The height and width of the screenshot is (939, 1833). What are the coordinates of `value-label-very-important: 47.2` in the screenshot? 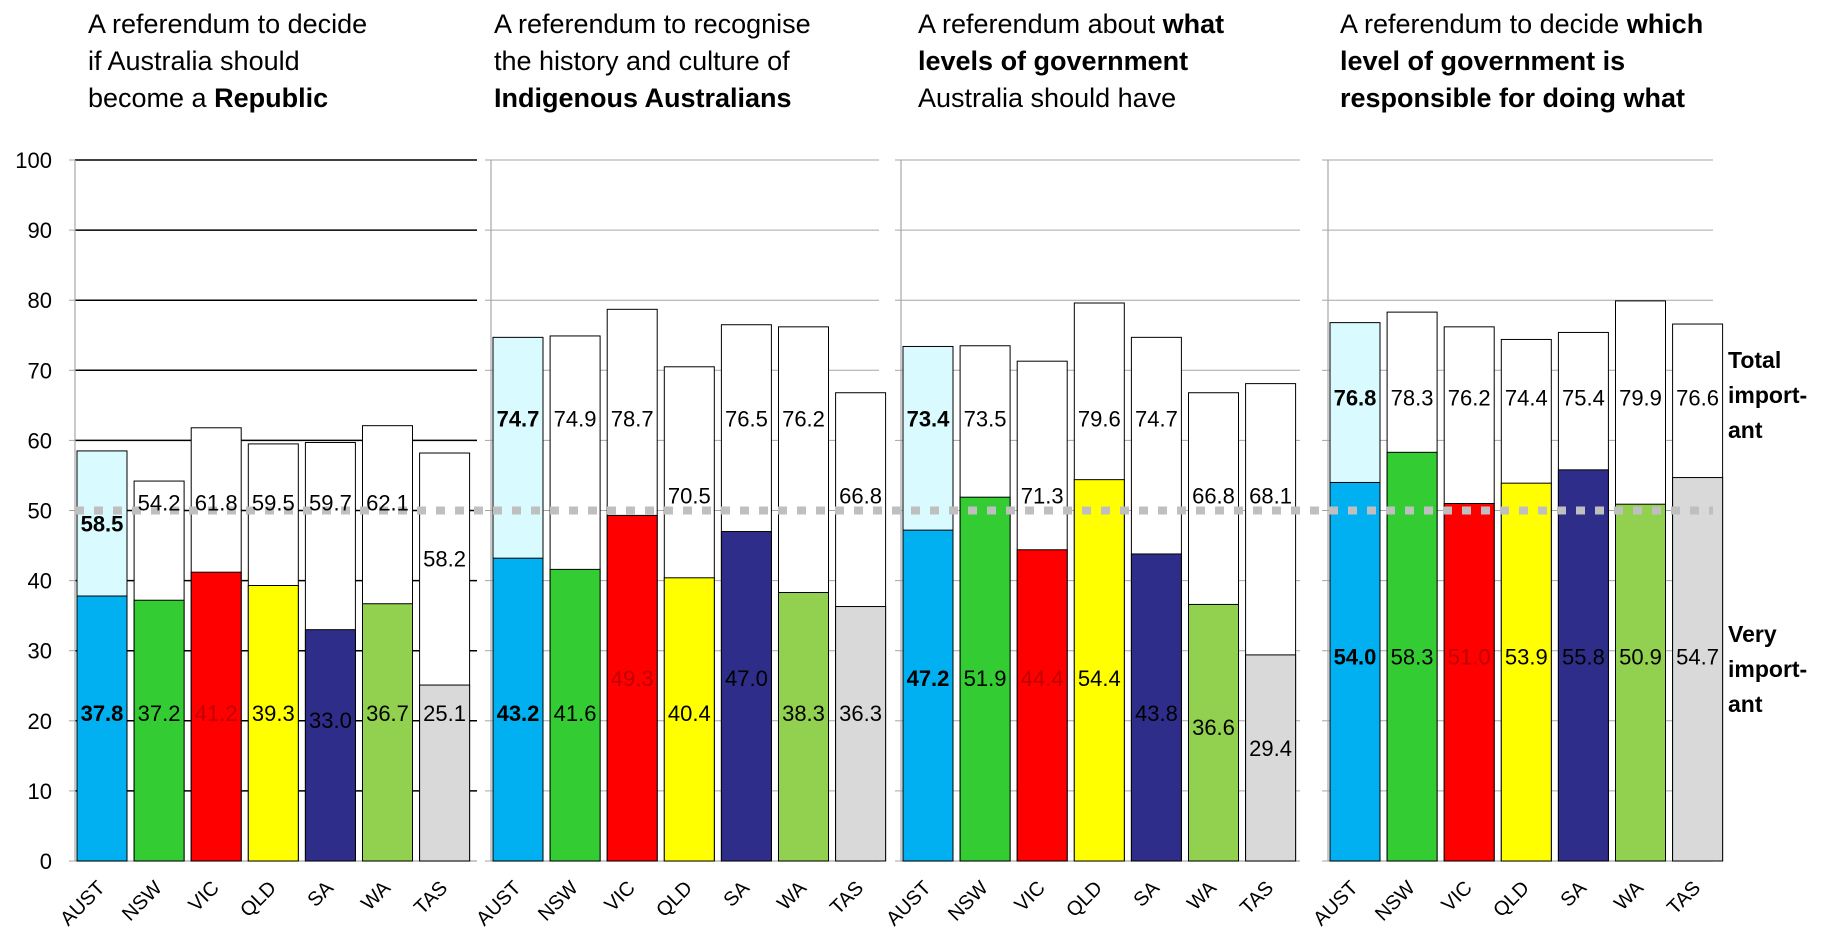 It's located at (928, 678).